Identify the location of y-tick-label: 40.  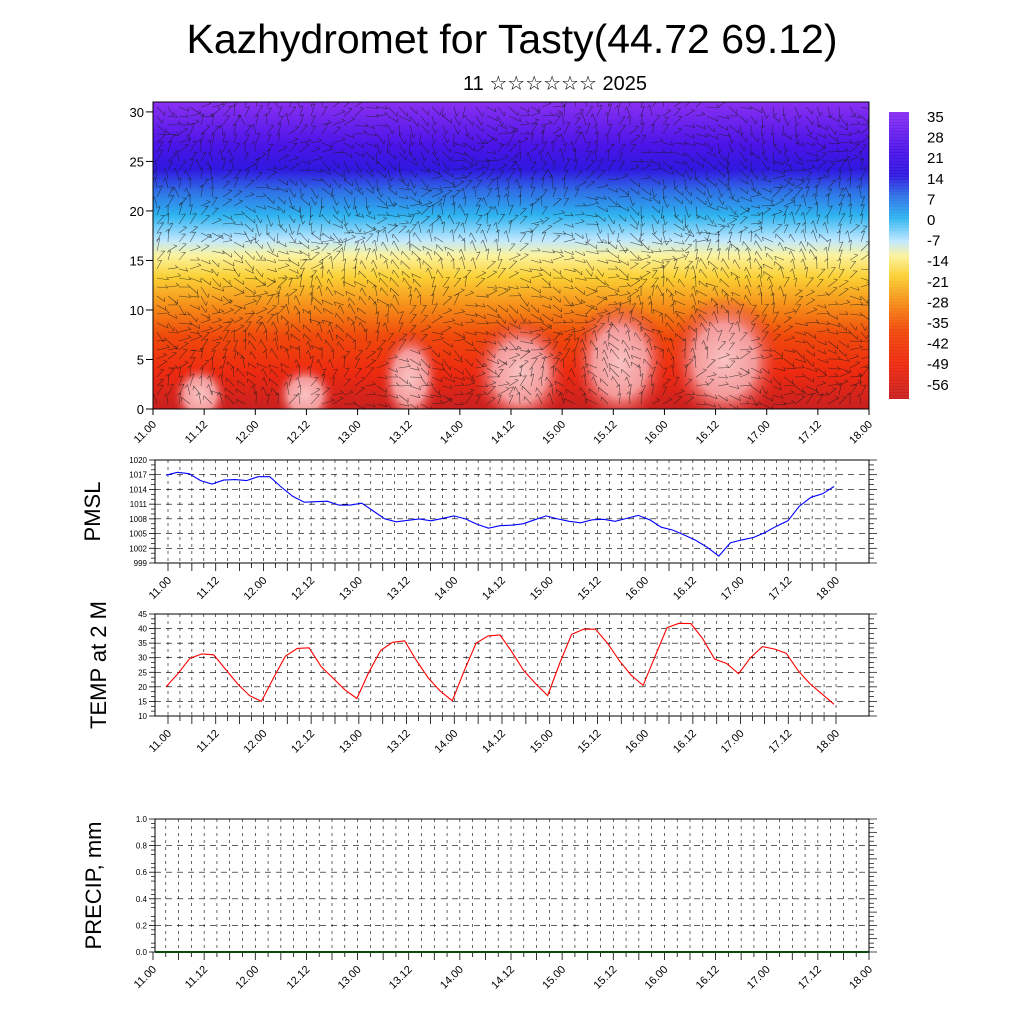
(142, 629).